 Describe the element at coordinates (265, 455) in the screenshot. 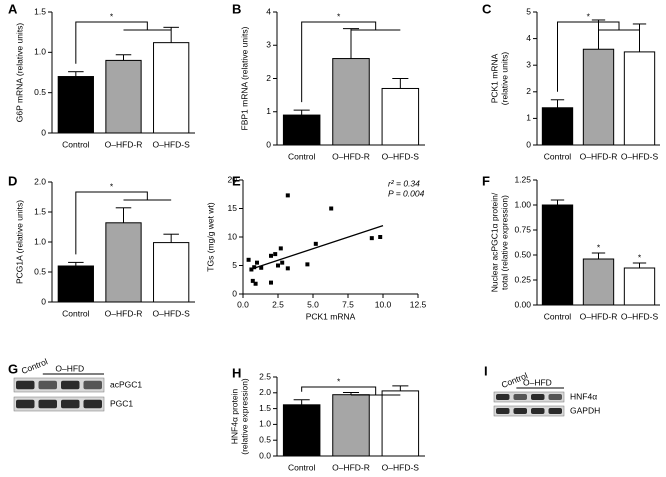

I see `y-tick-label: 0.0` at that location.